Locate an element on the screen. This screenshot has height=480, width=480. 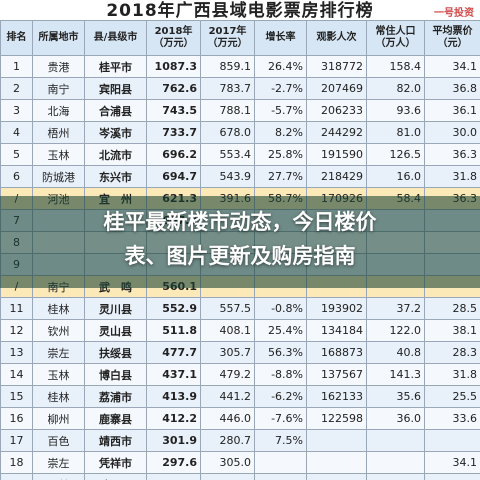
box-office-2017-cell: 788.1 is located at coordinates (227, 110).